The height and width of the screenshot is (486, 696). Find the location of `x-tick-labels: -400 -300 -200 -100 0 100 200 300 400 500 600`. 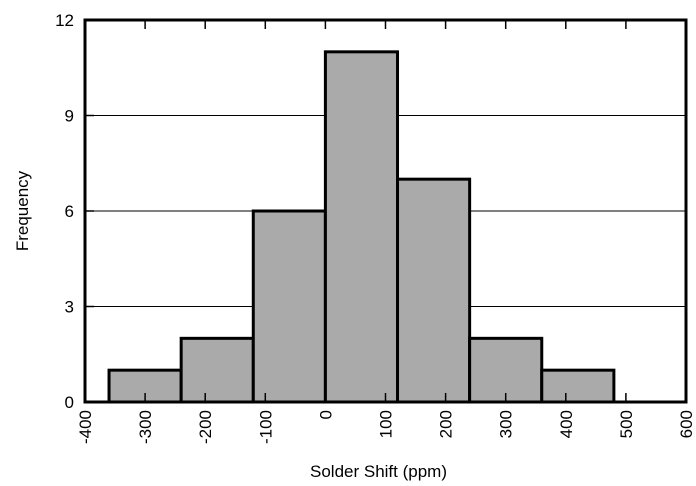

x-tick-labels: -400 -300 -200 -100 0 100 200 300 400 500 600 is located at coordinates (386, 427).